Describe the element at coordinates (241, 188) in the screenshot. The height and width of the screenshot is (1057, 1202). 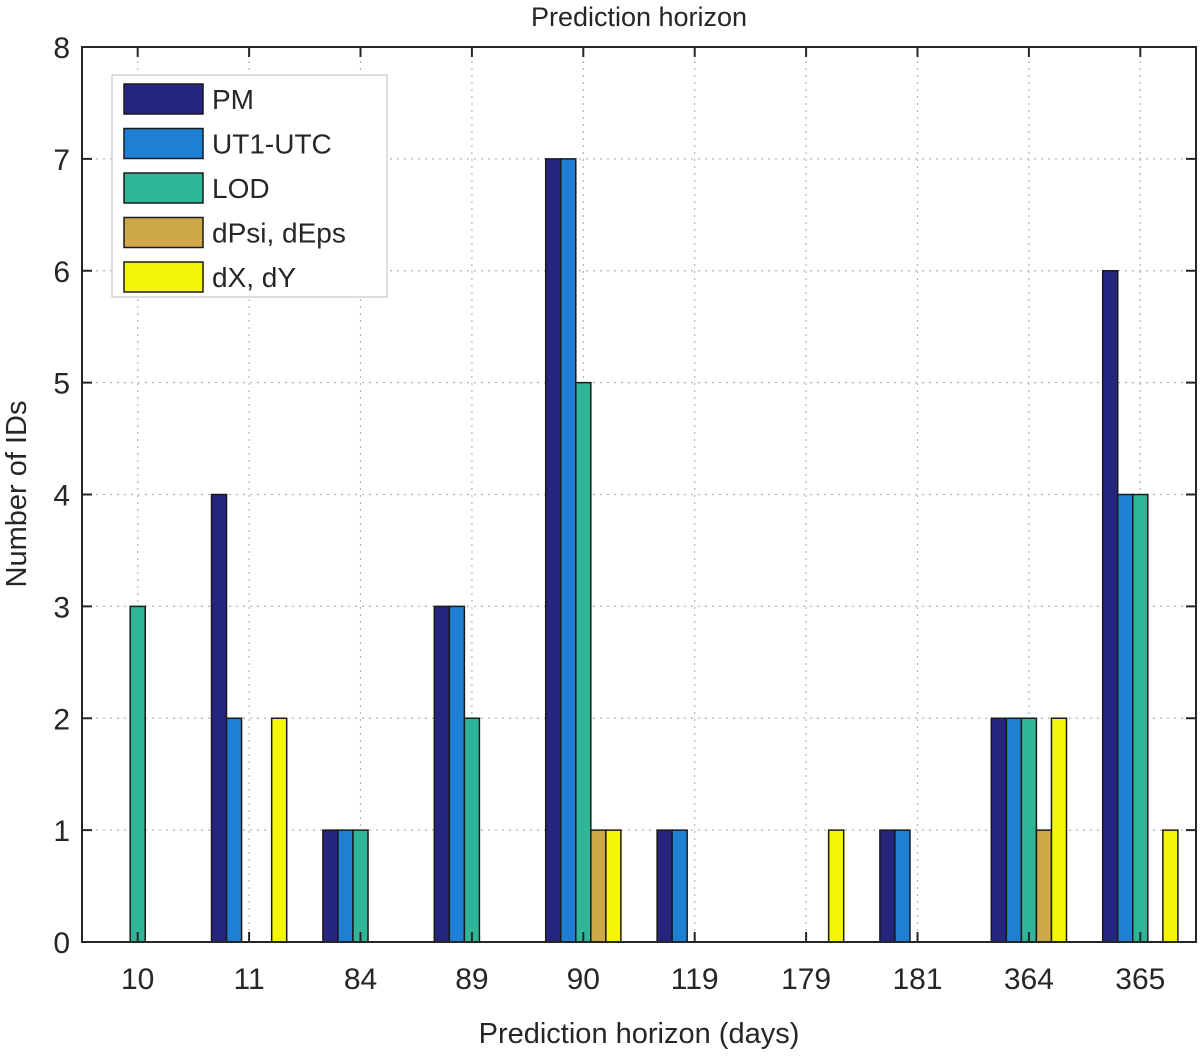
I see `legend-label: LOD` at that location.